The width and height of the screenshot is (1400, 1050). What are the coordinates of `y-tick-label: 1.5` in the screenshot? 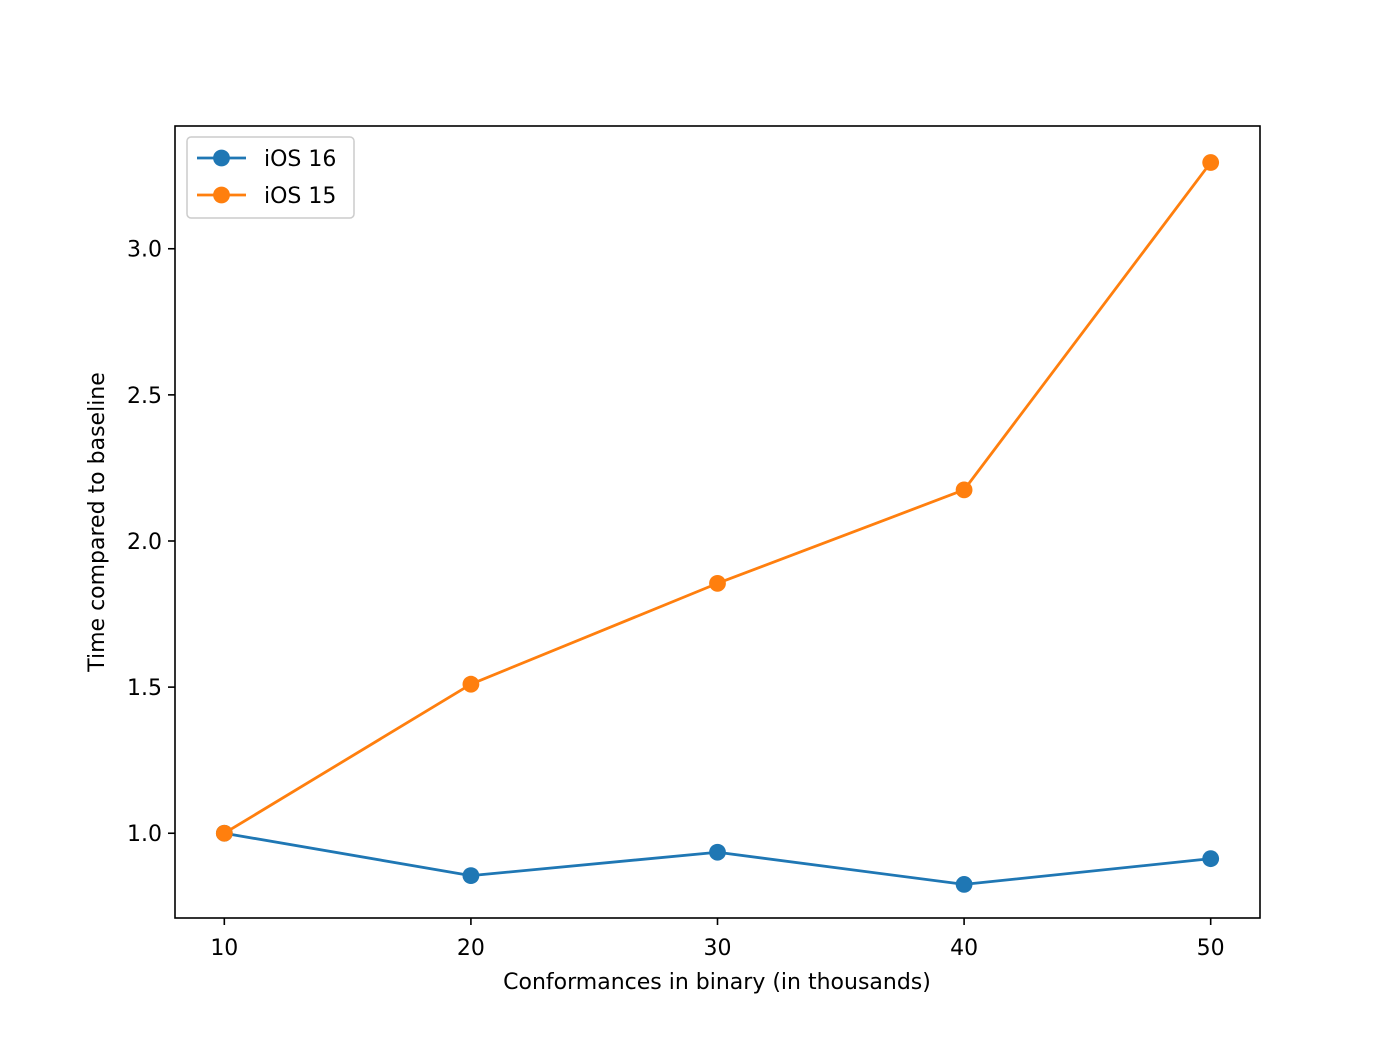 It's located at (144, 688).